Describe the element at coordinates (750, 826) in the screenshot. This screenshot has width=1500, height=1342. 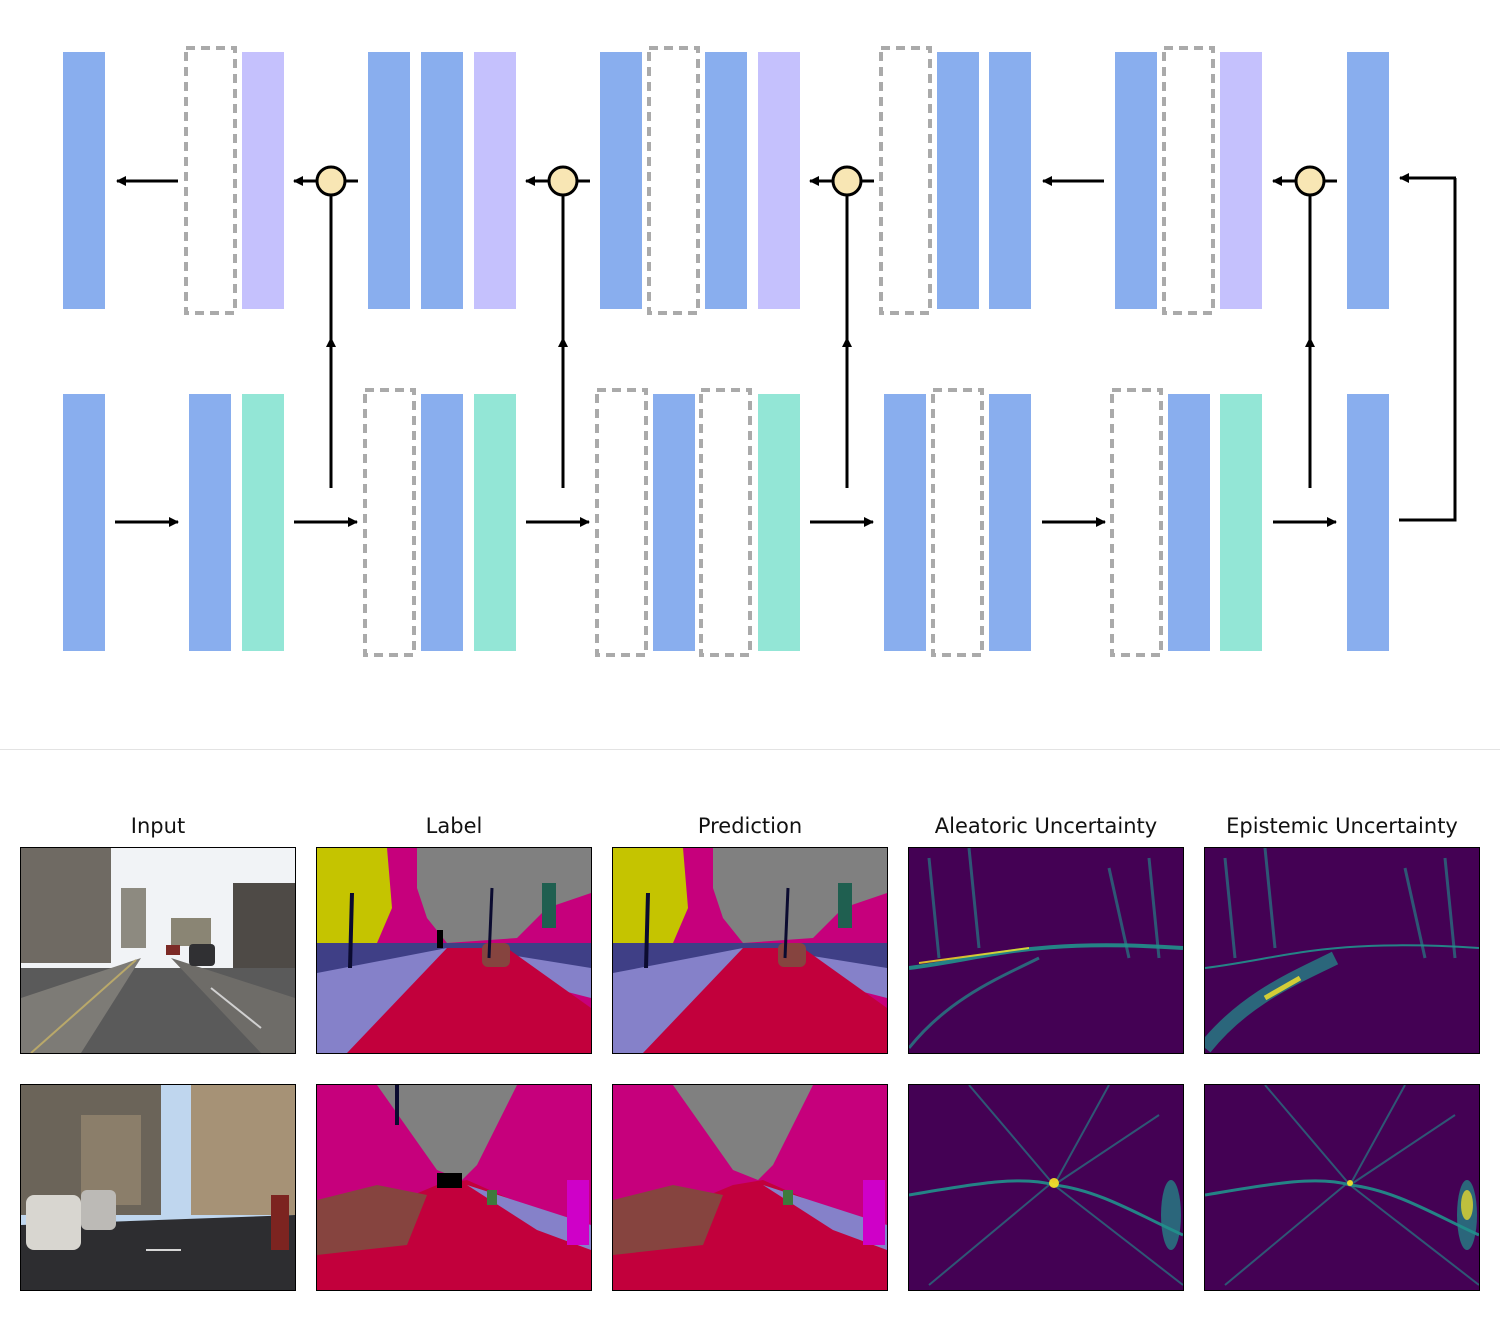
I see `column-title: Prediction` at that location.